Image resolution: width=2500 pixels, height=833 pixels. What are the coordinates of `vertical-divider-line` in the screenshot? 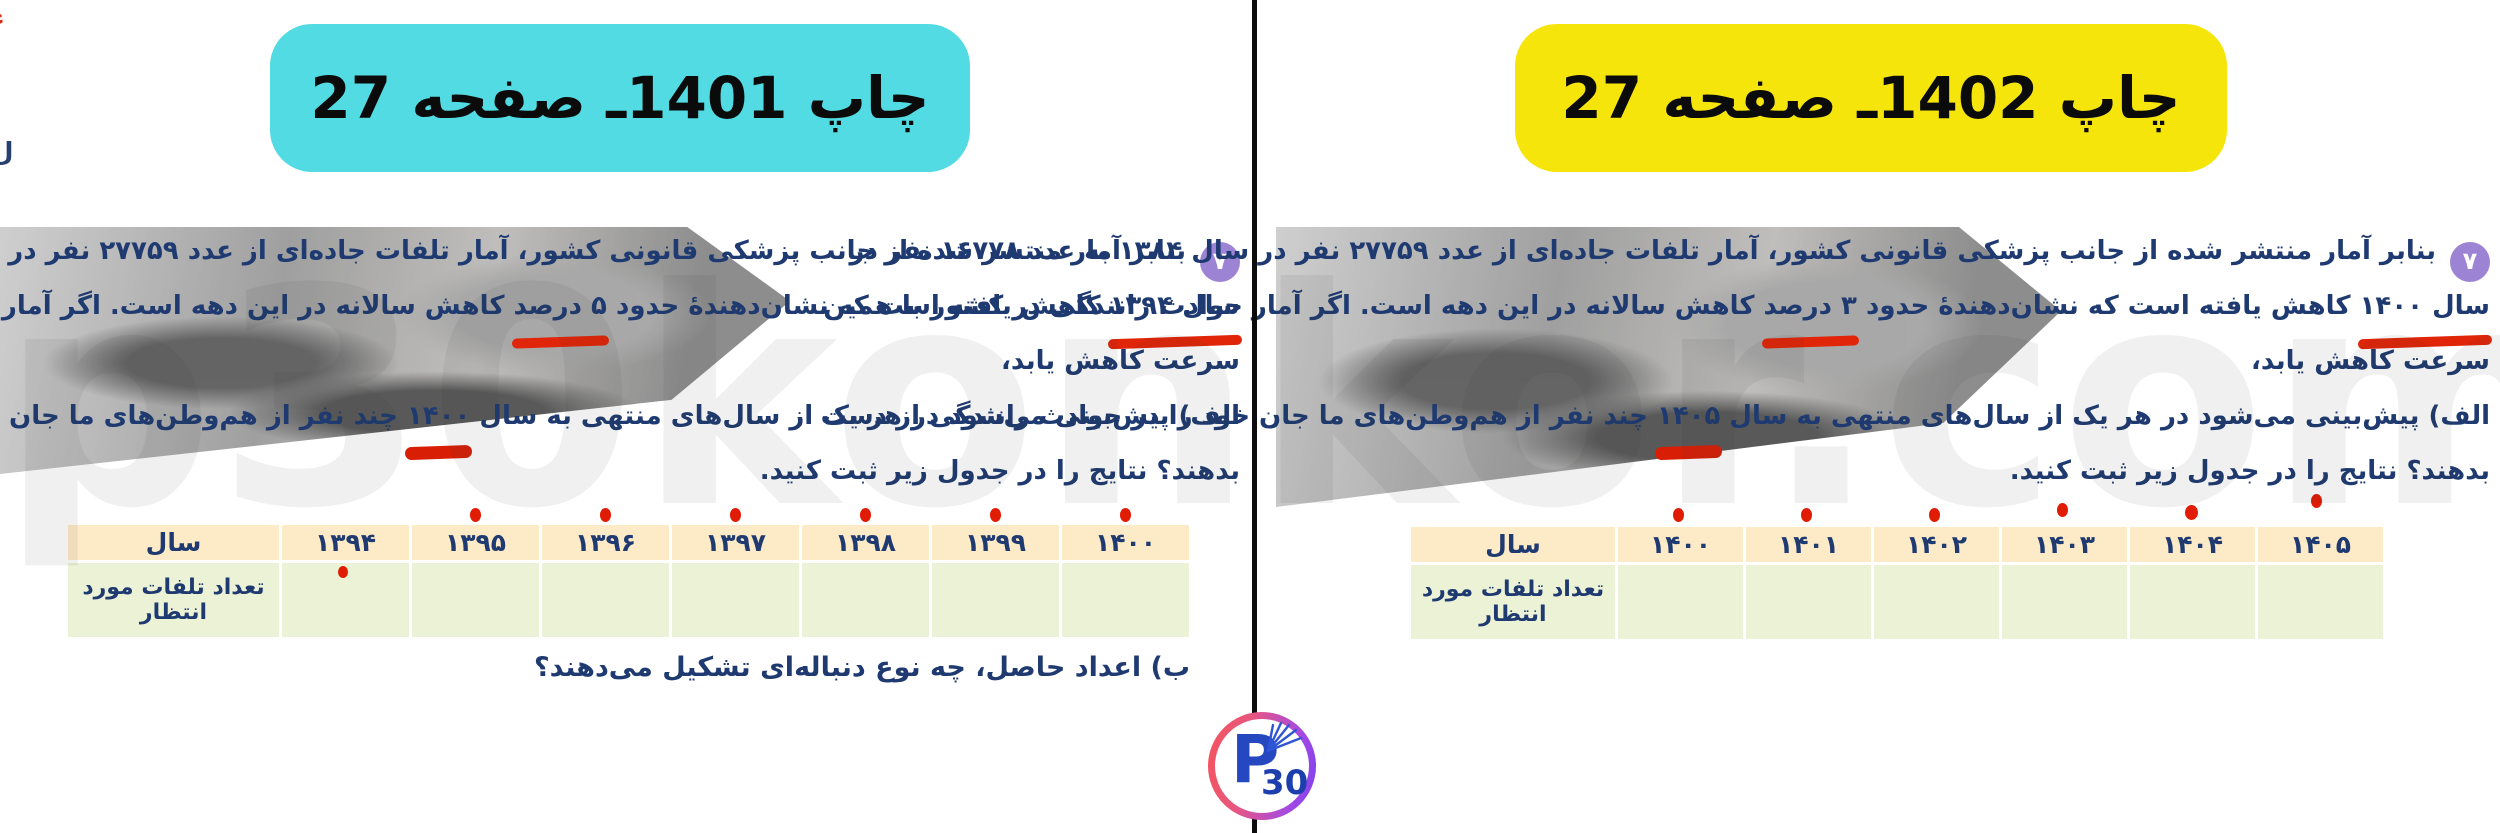 It's located at (1254, 416).